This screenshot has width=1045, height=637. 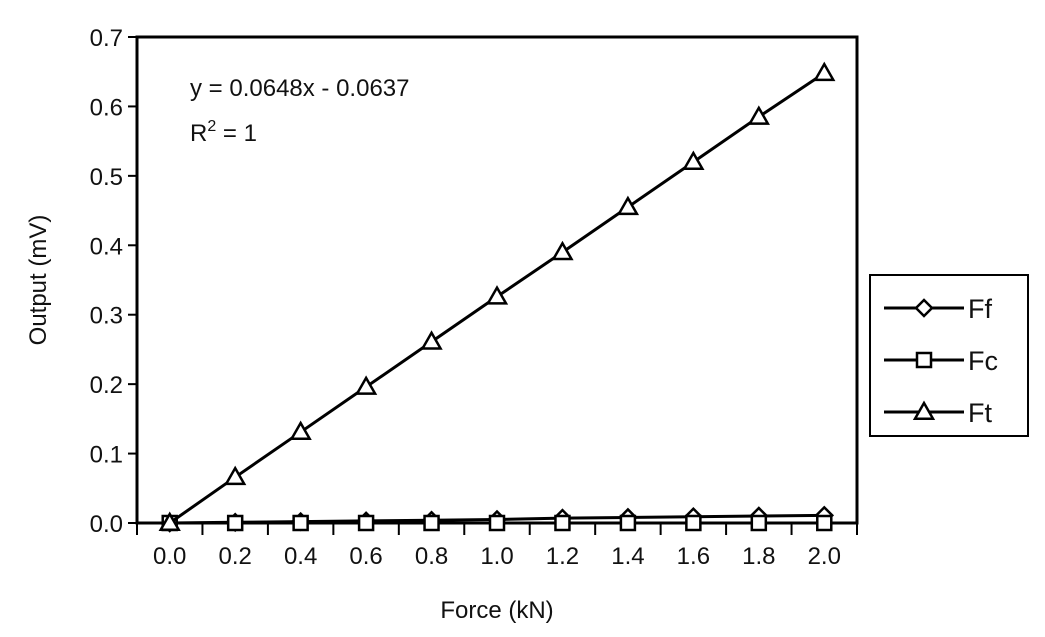 What do you see at coordinates (169, 556) in the screenshot?
I see `x-tick-label: 0.0` at bounding box center [169, 556].